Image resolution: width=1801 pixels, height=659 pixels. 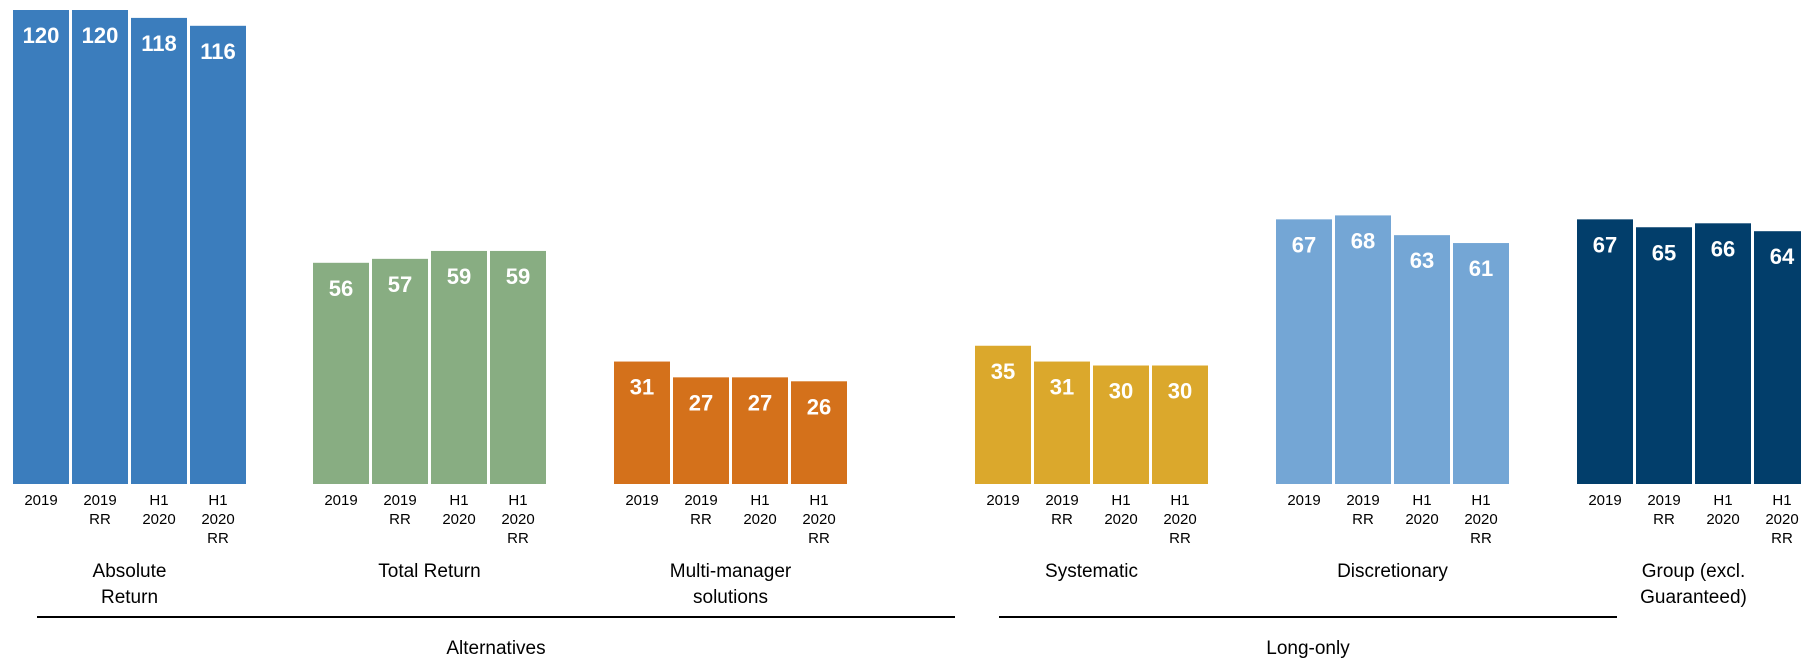 I want to click on group-label-absolute-return-0: Absolute, so click(x=130, y=571).